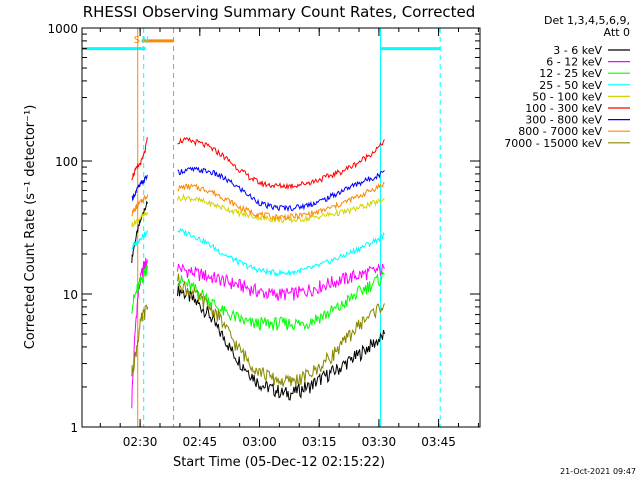  What do you see at coordinates (570, 73) in the screenshot?
I see `legend-label-2: 12 - 25 keV` at bounding box center [570, 73].